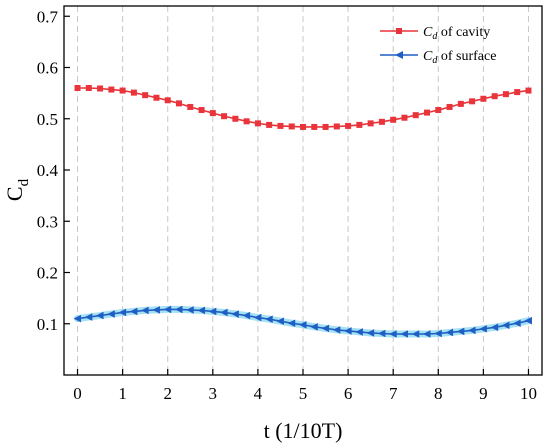 The width and height of the screenshot is (550, 447). What do you see at coordinates (438, 45) in the screenshot?
I see `legend: Cd of cavity Cd of surface` at bounding box center [438, 45].